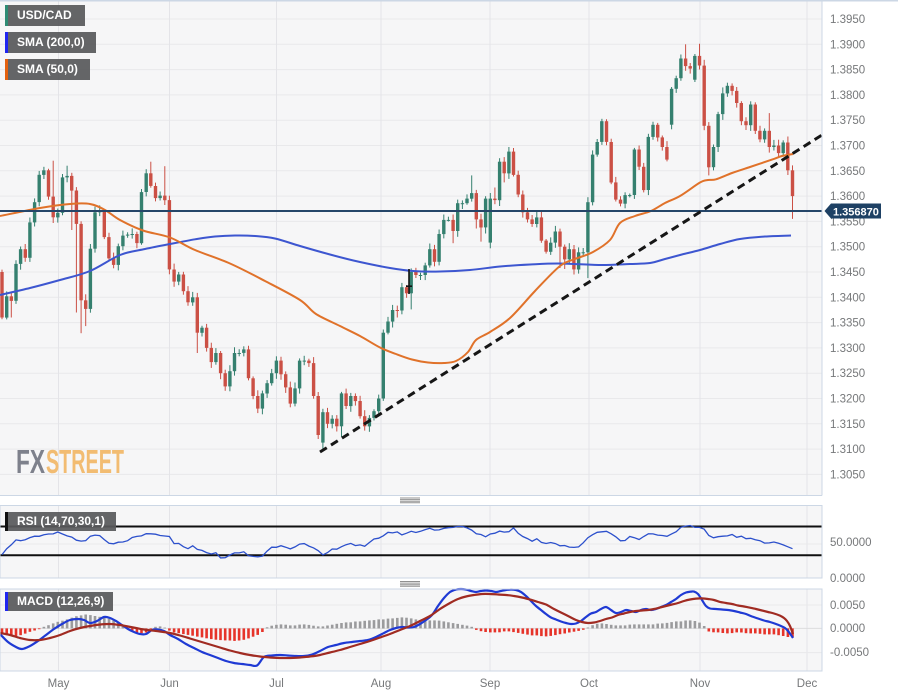  Describe the element at coordinates (851, 543) in the screenshot. I see `svg-text: 50.0000` at that location.